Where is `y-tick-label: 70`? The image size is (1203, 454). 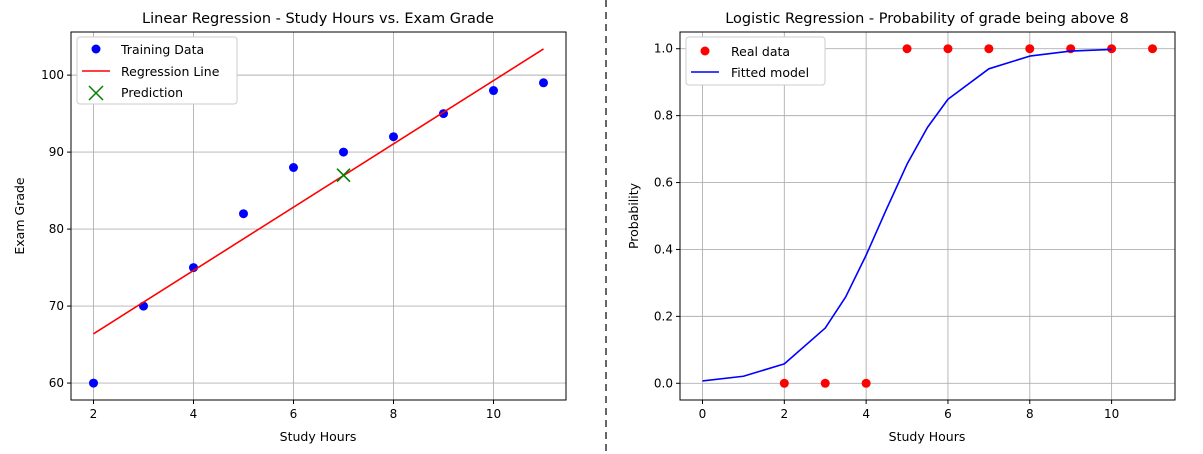 y-tick-label: 70 is located at coordinates (56, 306).